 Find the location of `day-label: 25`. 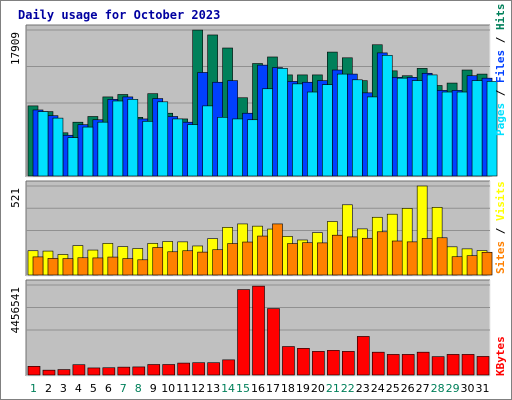

day-label: 25 is located at coordinates (393, 388).